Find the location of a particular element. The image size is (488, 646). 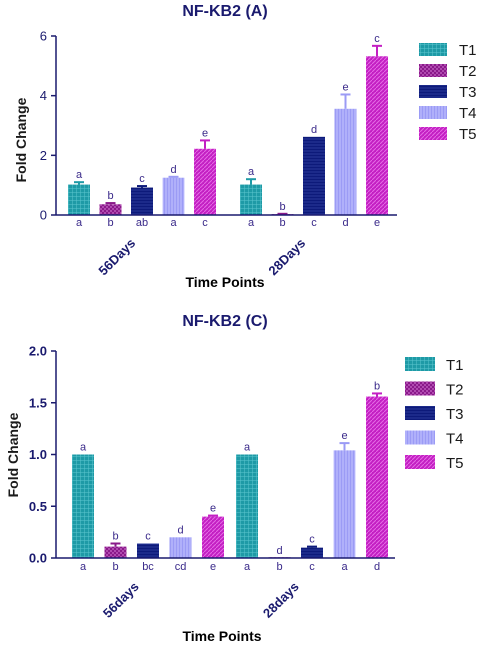

chart-c-bar-t1-56days is located at coordinates (83, 506).